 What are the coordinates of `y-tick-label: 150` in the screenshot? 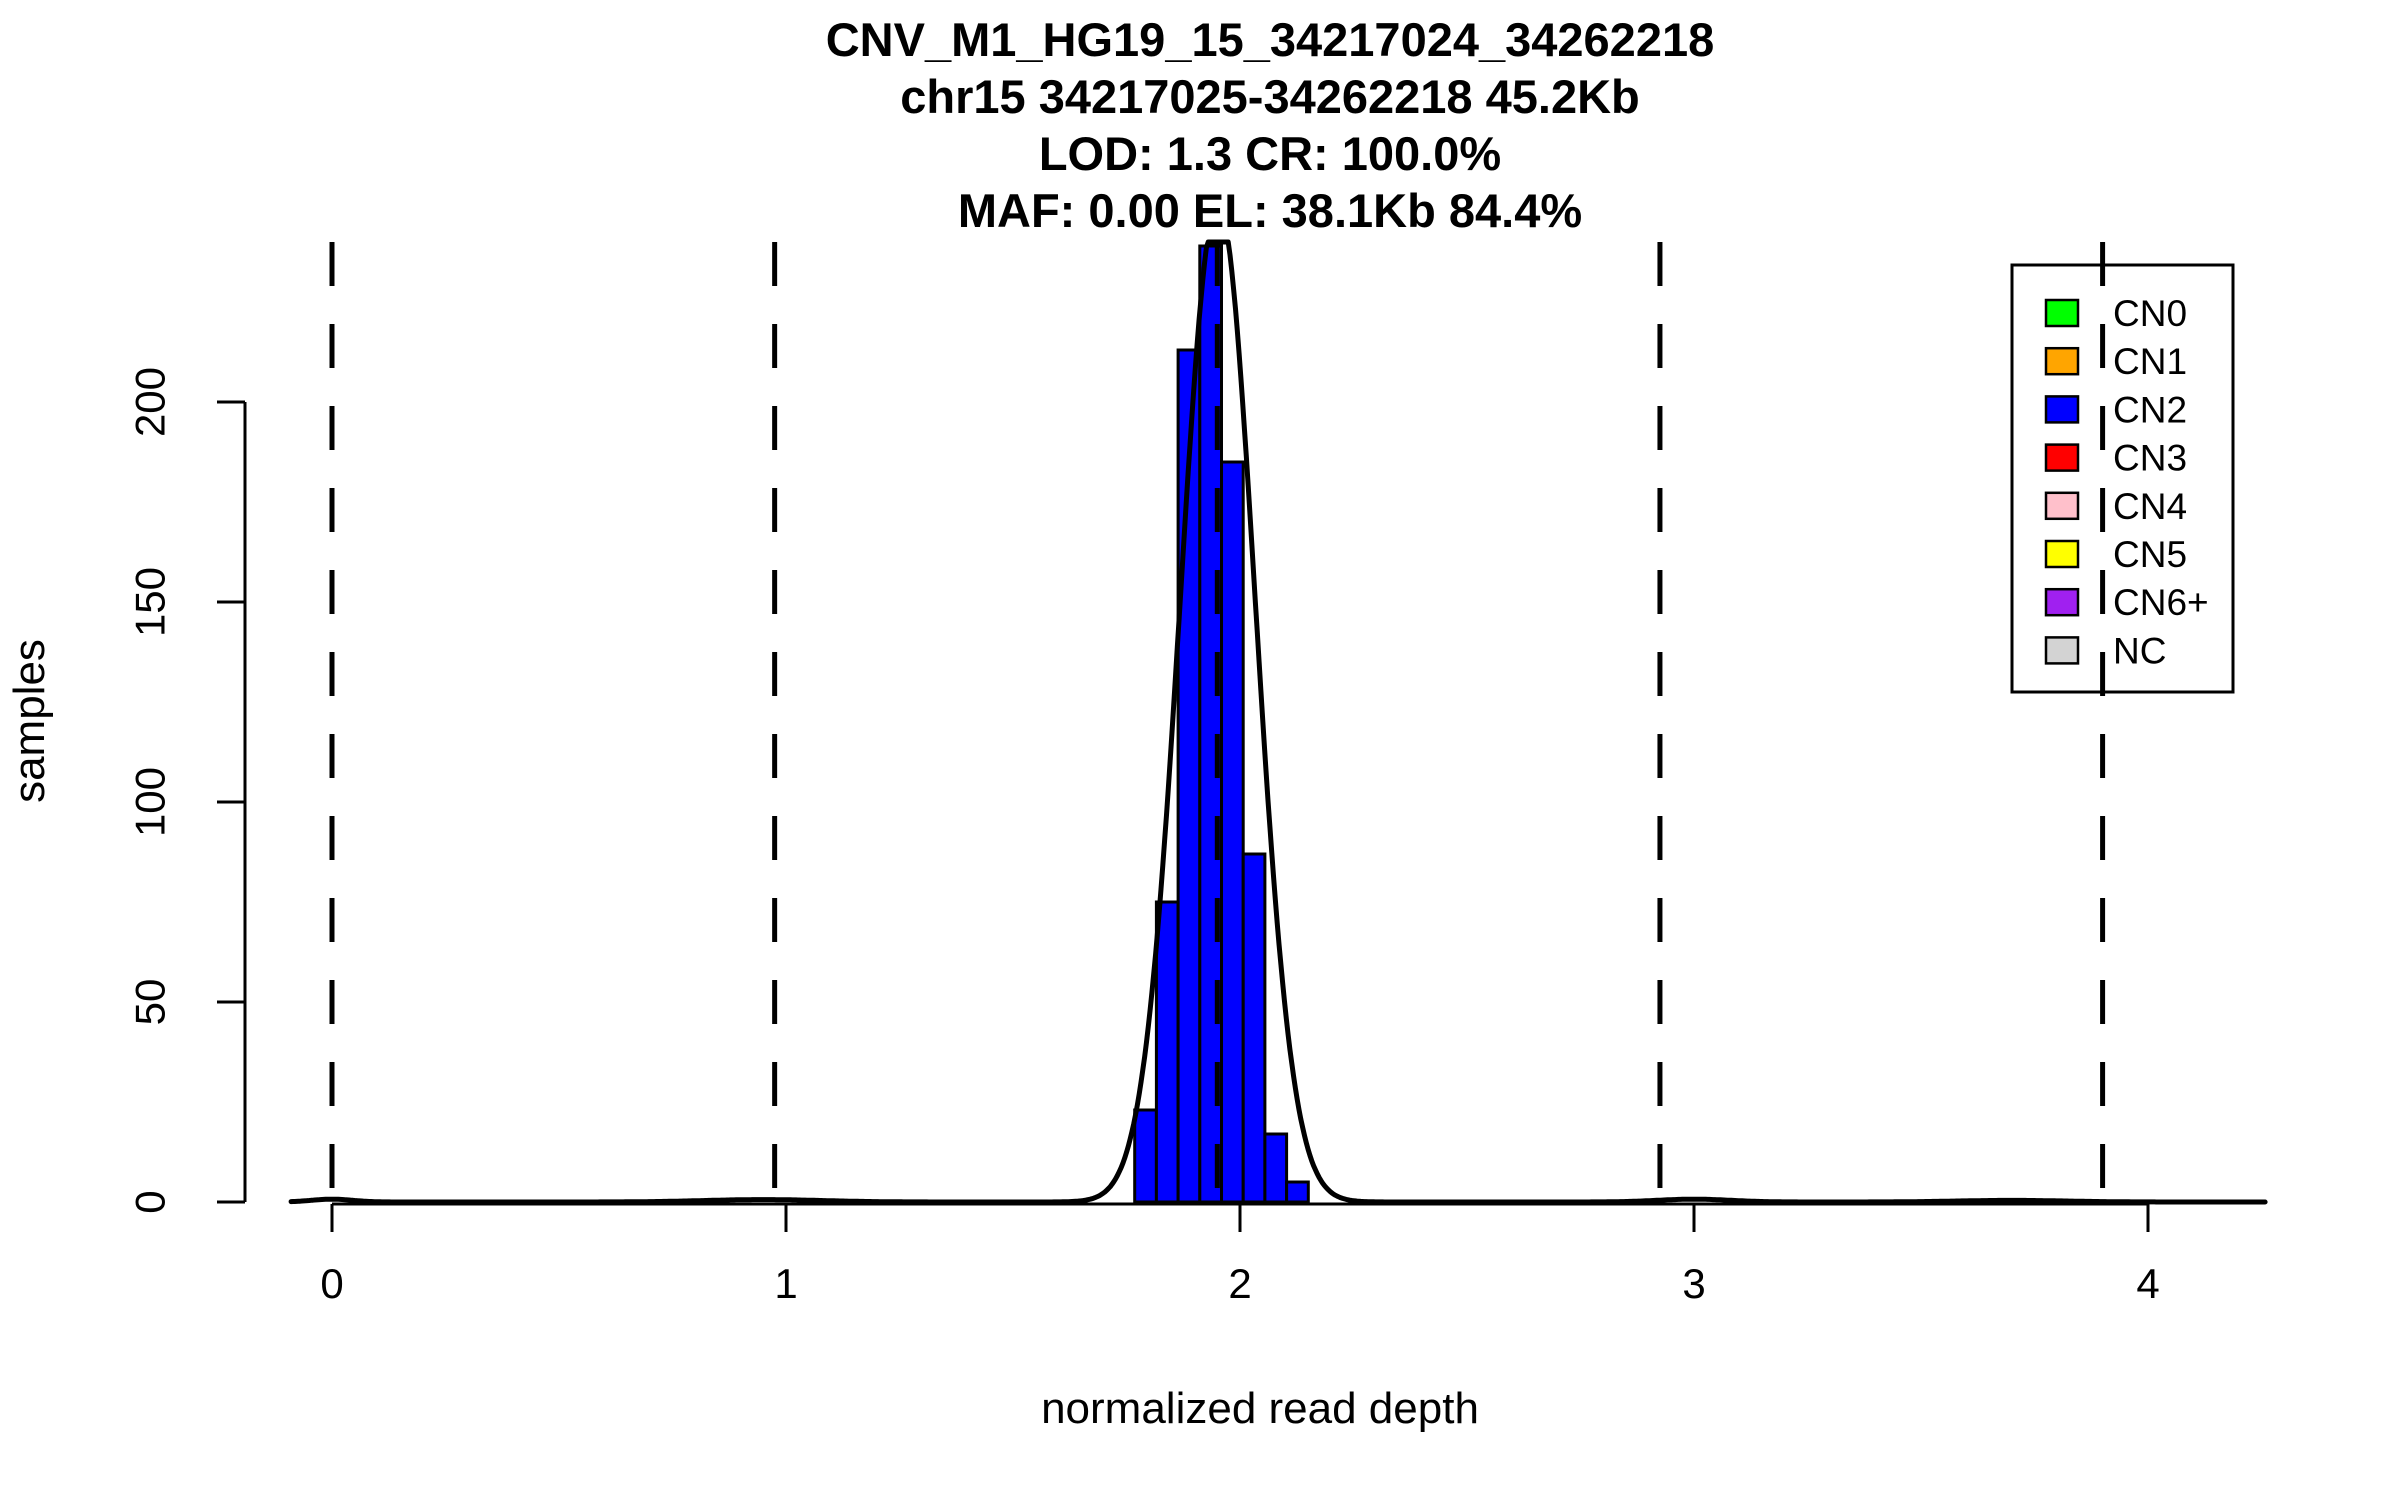 It's located at (150, 602).